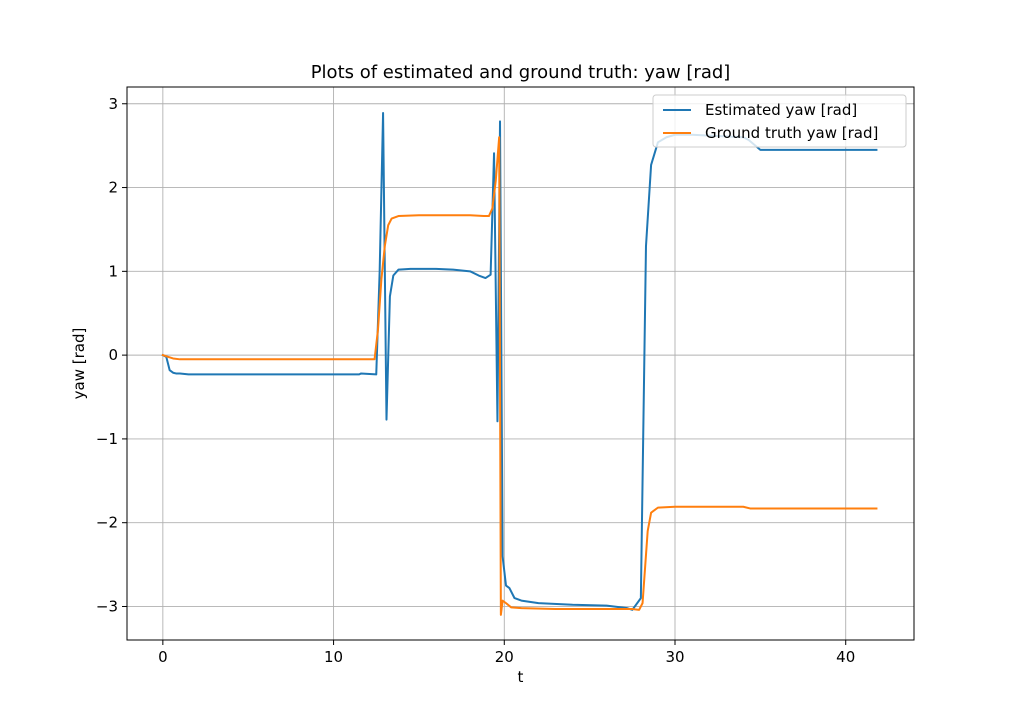 This screenshot has width=1016, height=719. Describe the element at coordinates (333, 657) in the screenshot. I see `x-tick-label: 10` at that location.